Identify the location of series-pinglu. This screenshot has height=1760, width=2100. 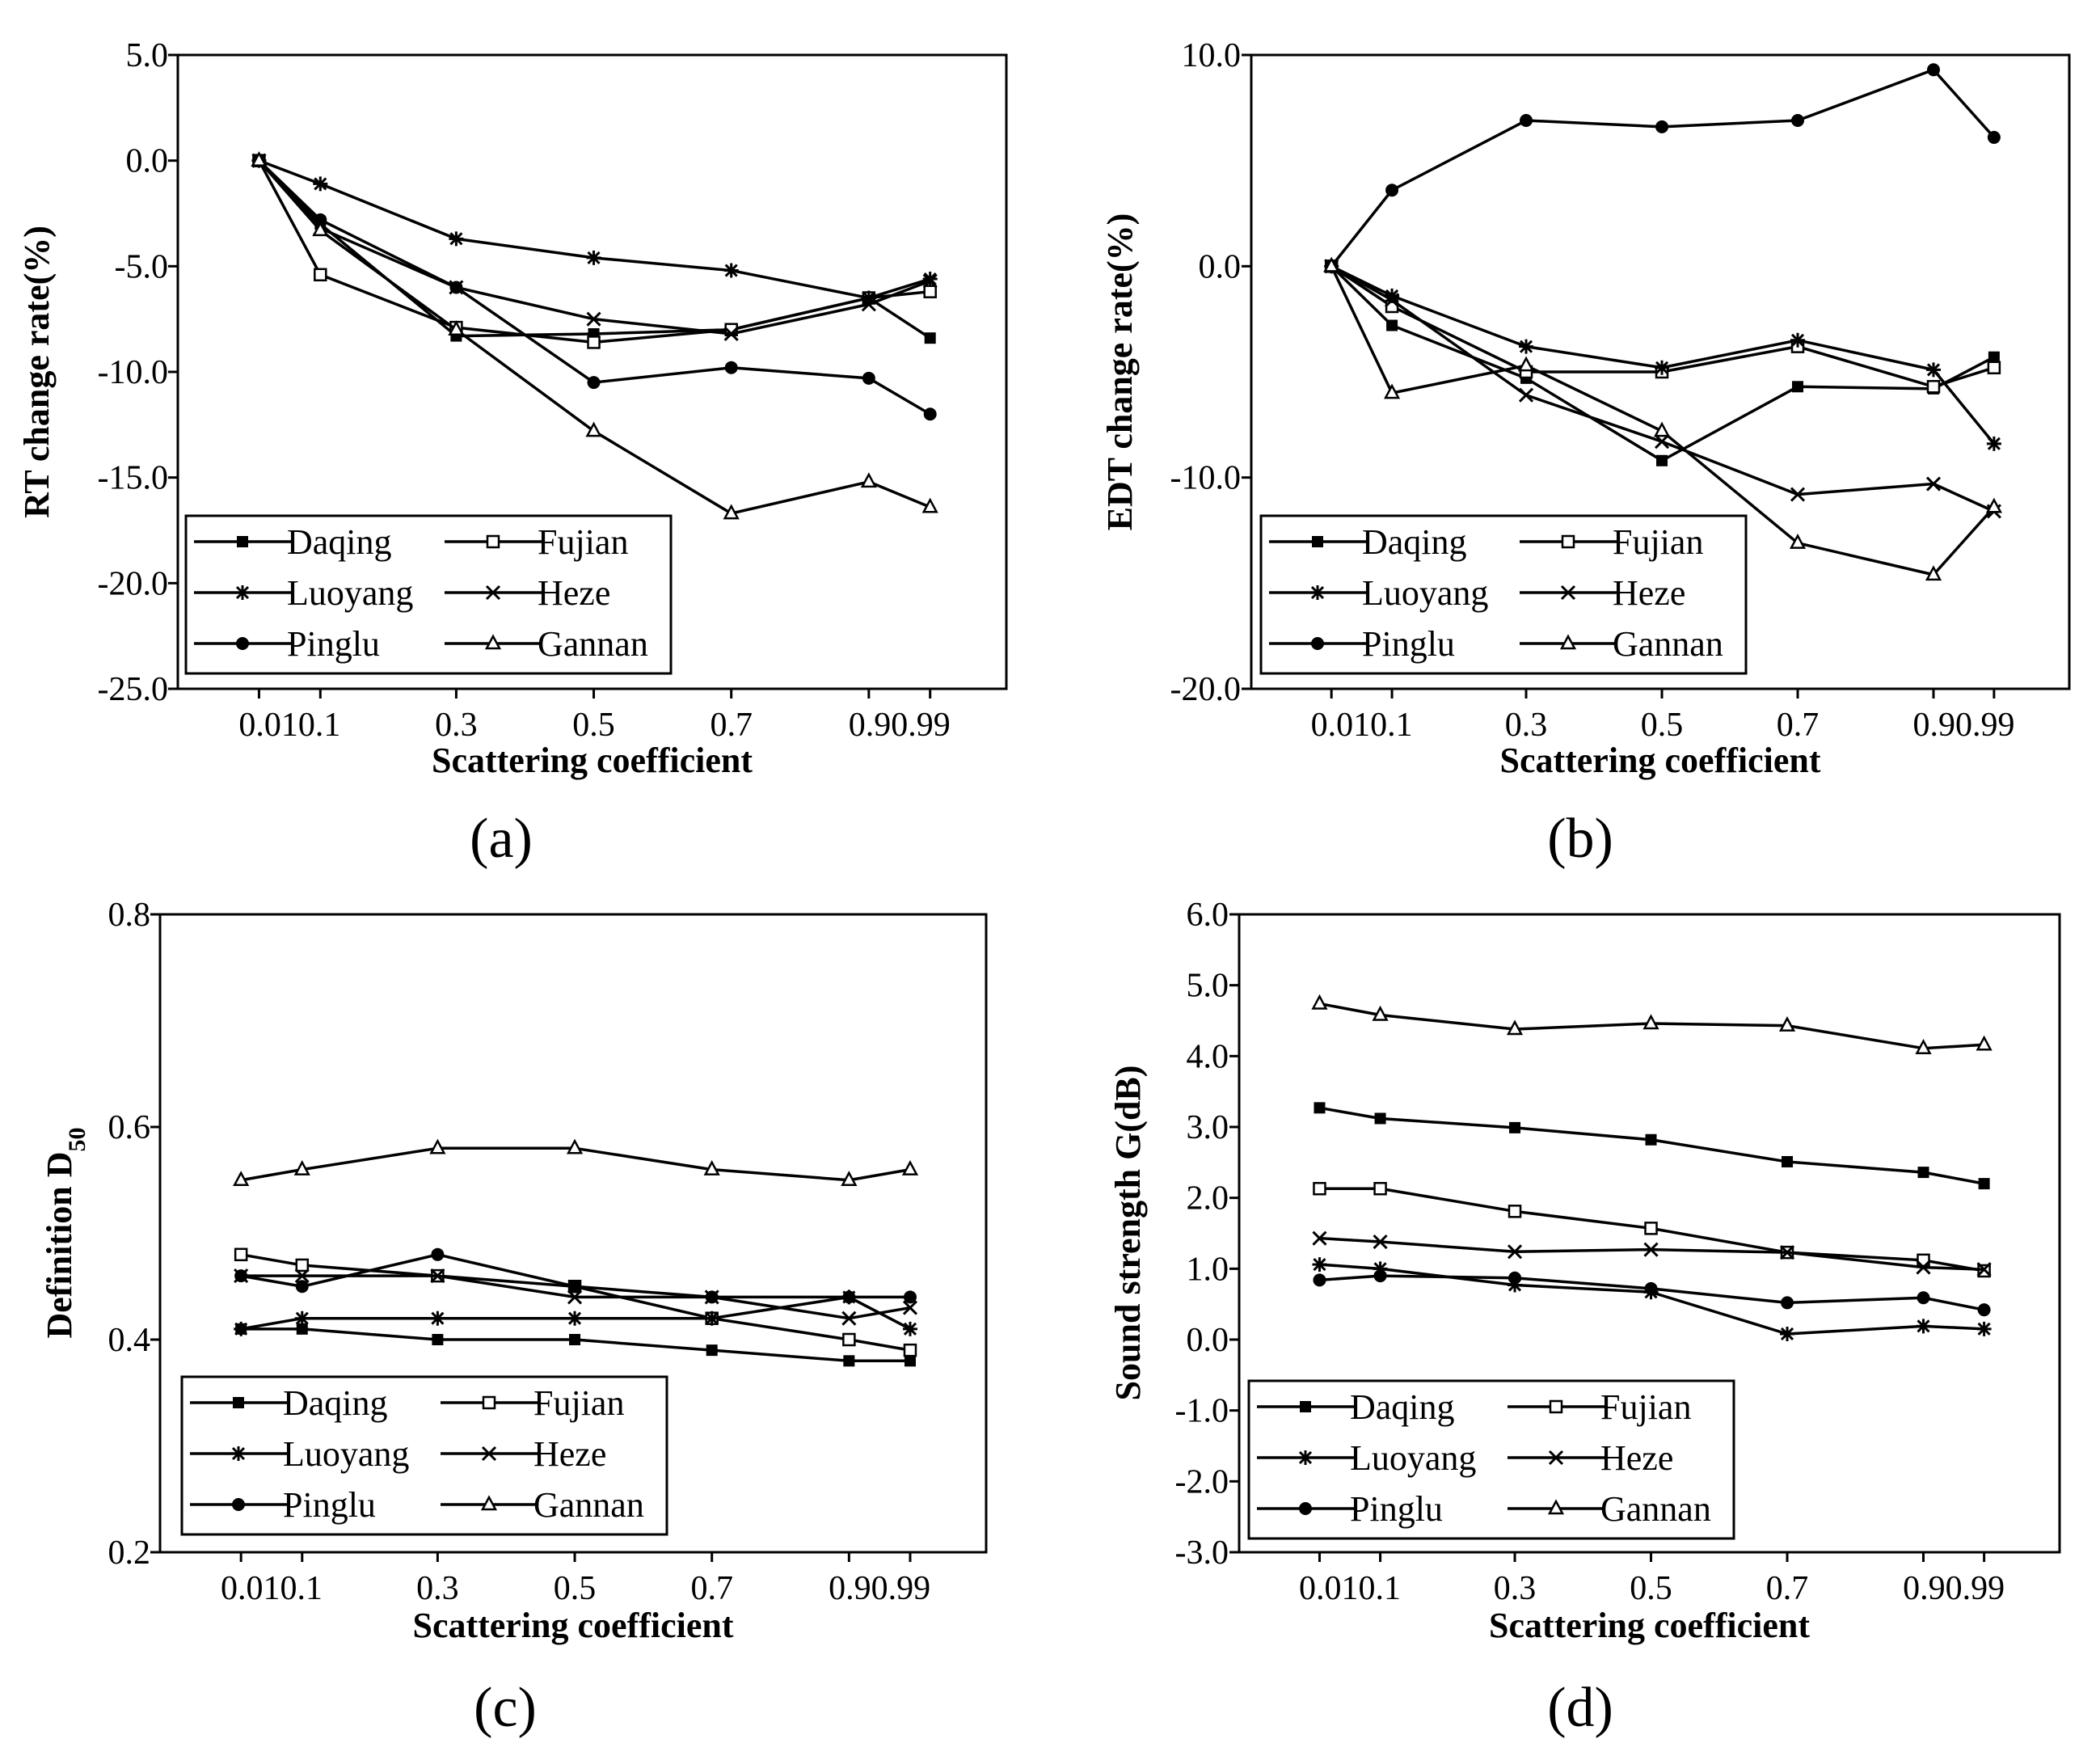
(575, 1275).